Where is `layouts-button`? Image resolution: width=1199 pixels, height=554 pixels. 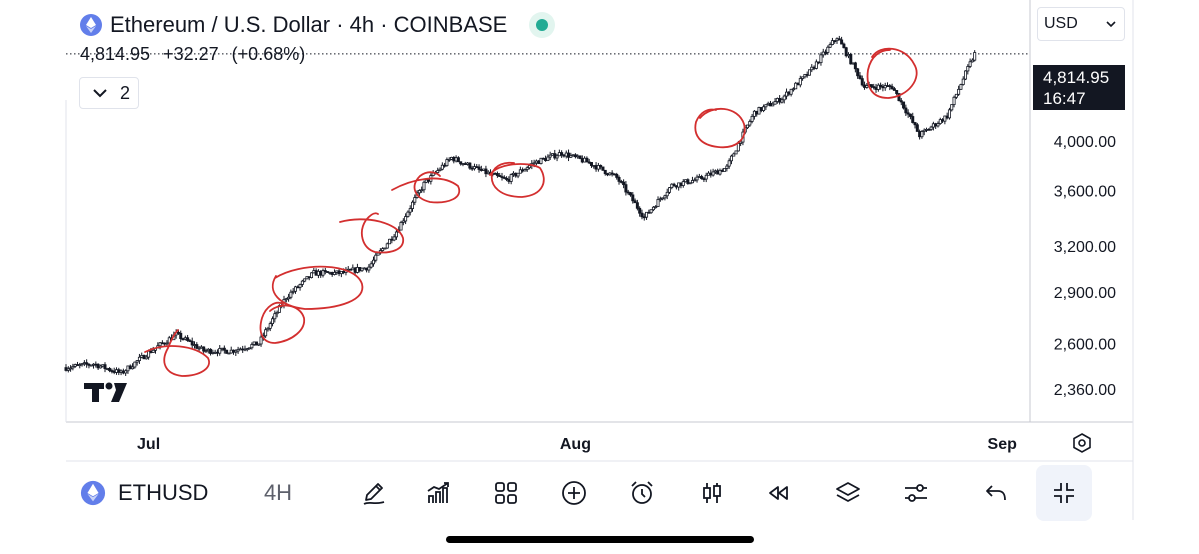
layouts-button is located at coordinates (506, 493).